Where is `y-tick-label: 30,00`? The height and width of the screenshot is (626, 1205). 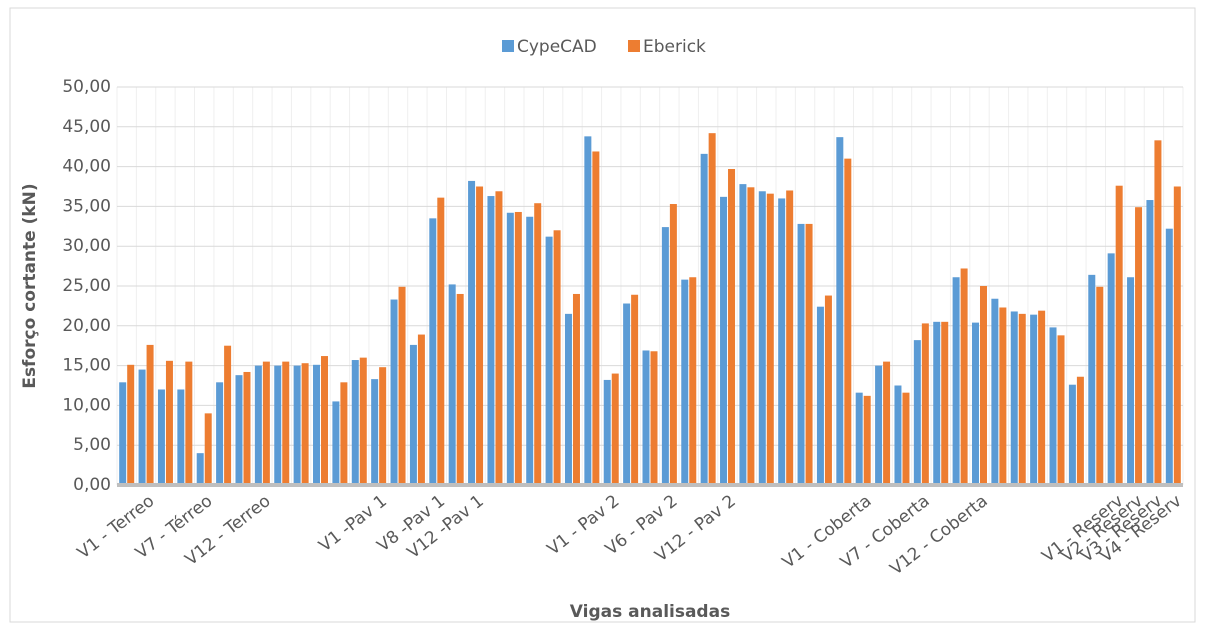
y-tick-label: 30,00 is located at coordinates (86, 246).